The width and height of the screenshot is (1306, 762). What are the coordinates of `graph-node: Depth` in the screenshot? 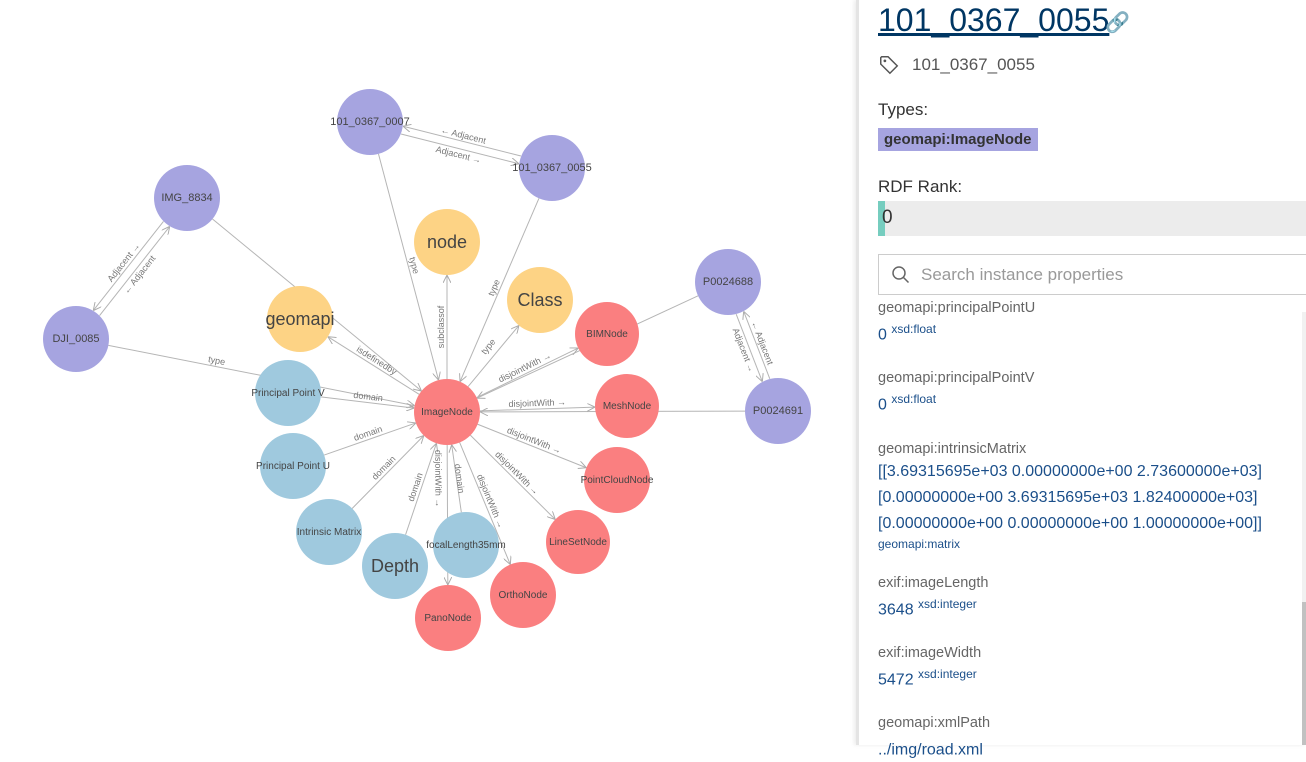 It's located at (395, 566).